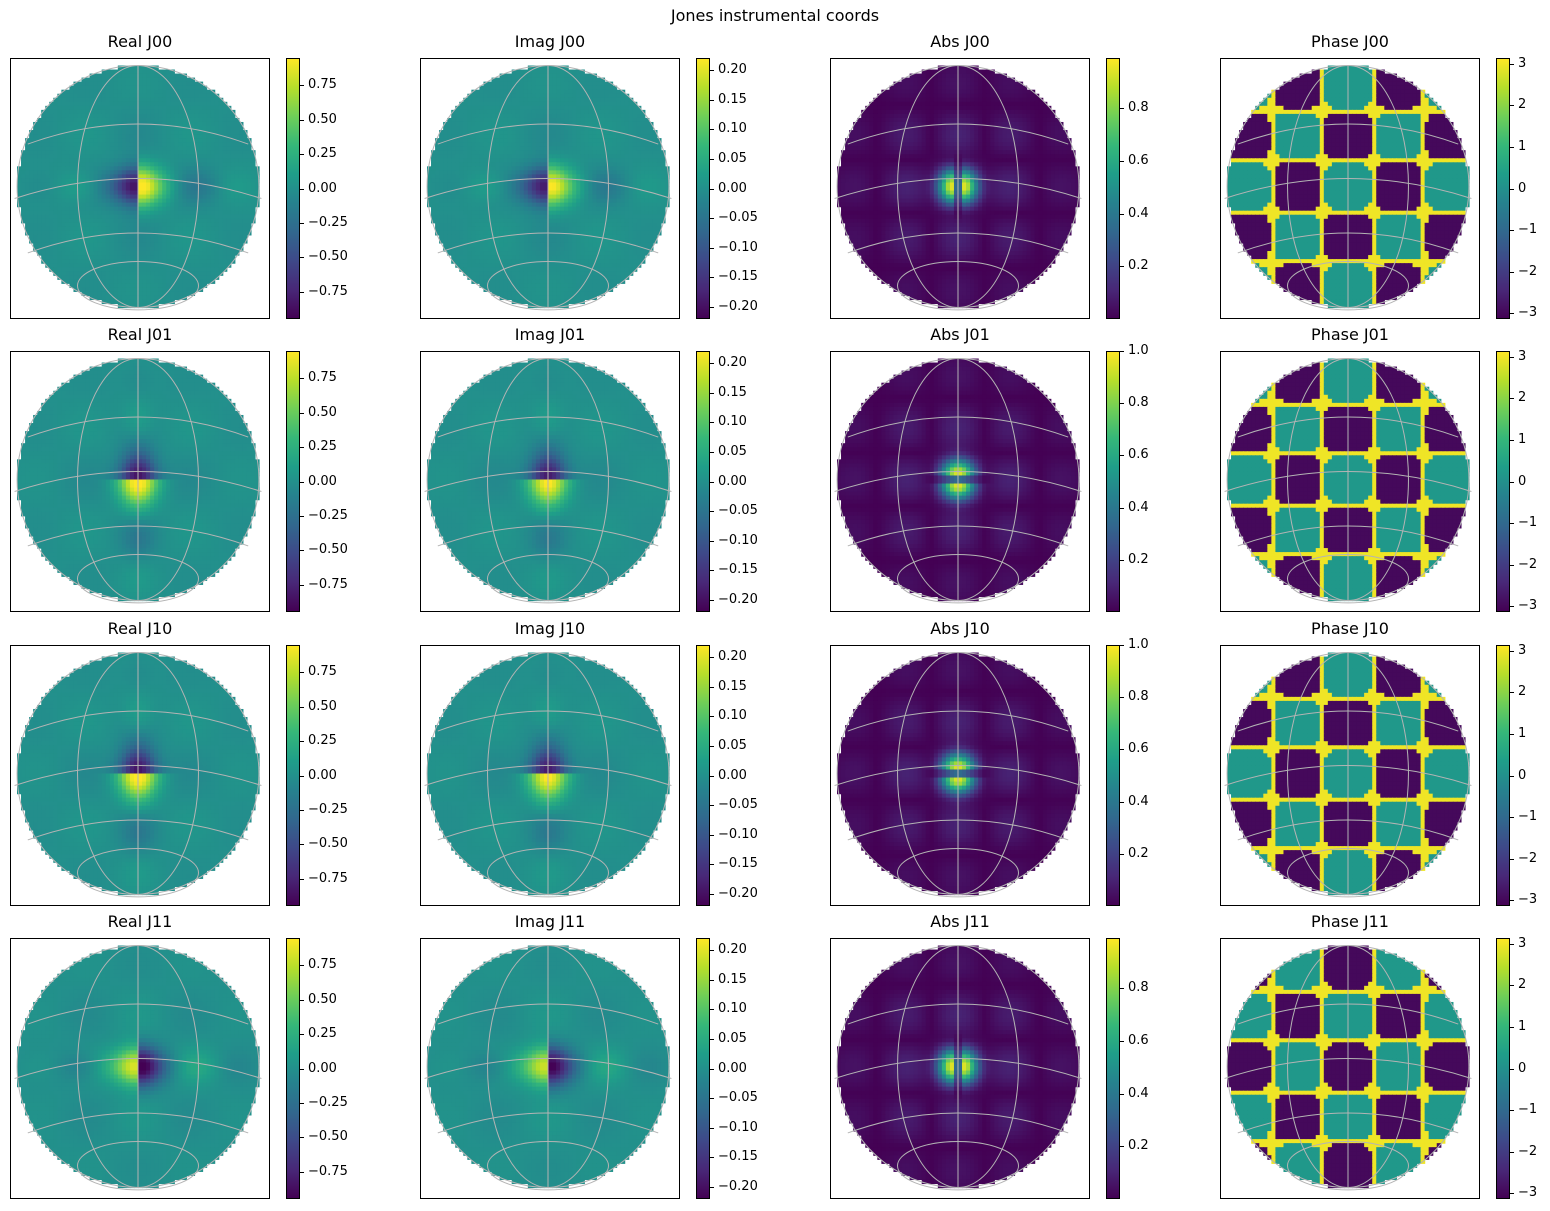 This screenshot has height=1211, width=1550. Describe the element at coordinates (328, 1102) in the screenshot. I see `colorbar-tick-label: −0.25` at that location.